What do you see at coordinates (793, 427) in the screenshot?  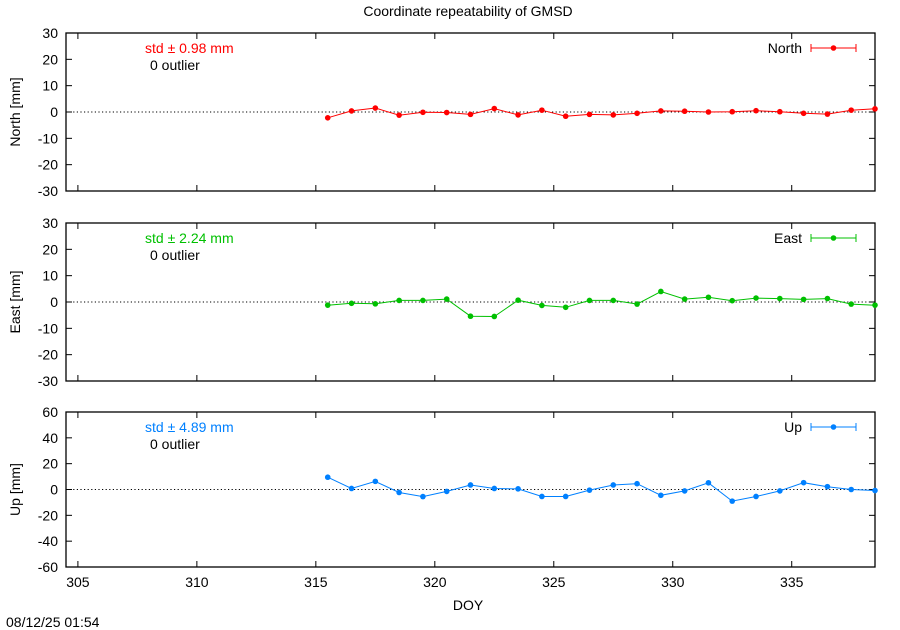 I see `legend-label: Up` at bounding box center [793, 427].